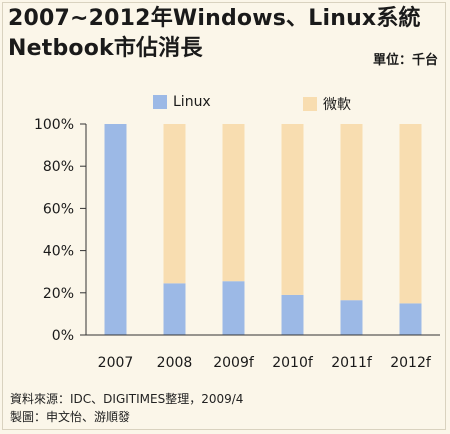  I want to click on x-axis-ticks: 2007 2008 2009f 2010f 2011f 2012f, so click(265, 363).